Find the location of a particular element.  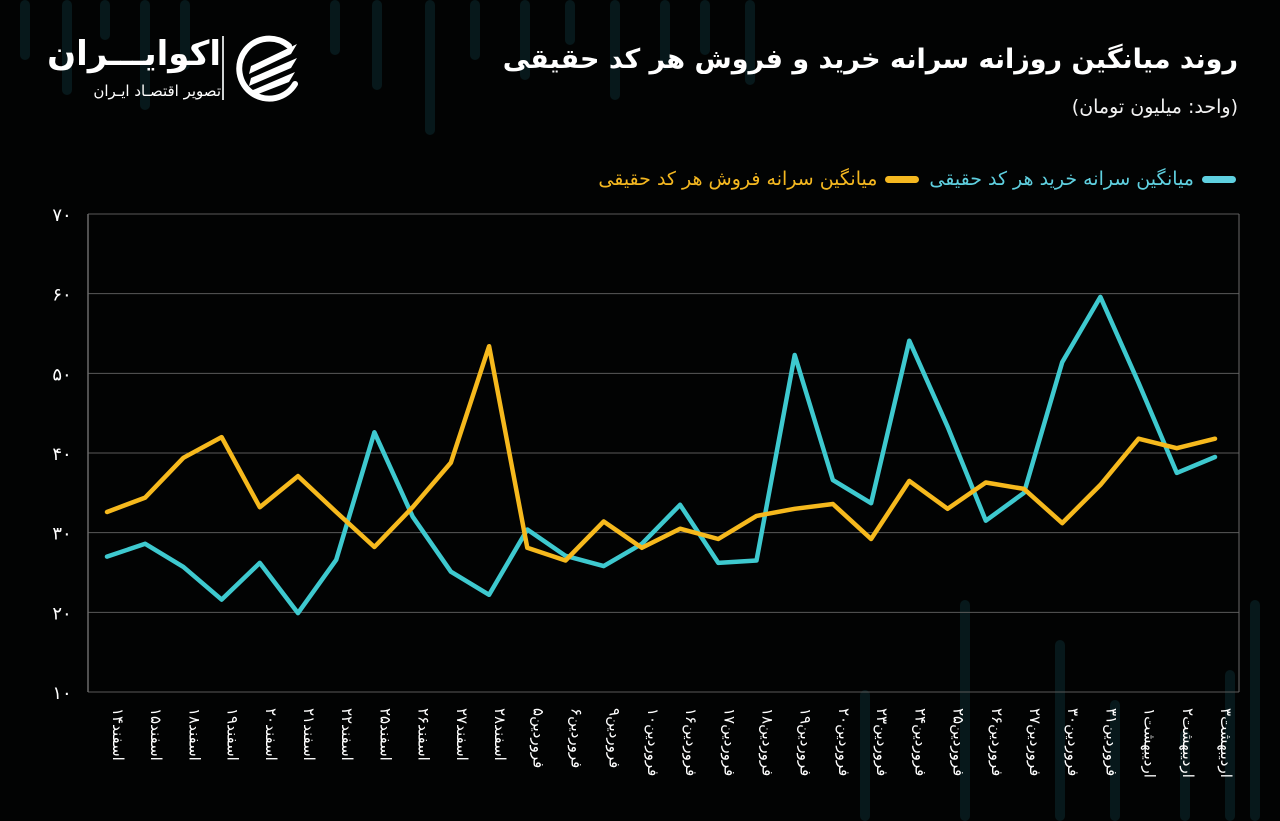

logo: اکوایـــران تصویر اقتصـاد ایـران is located at coordinates (177, 70).